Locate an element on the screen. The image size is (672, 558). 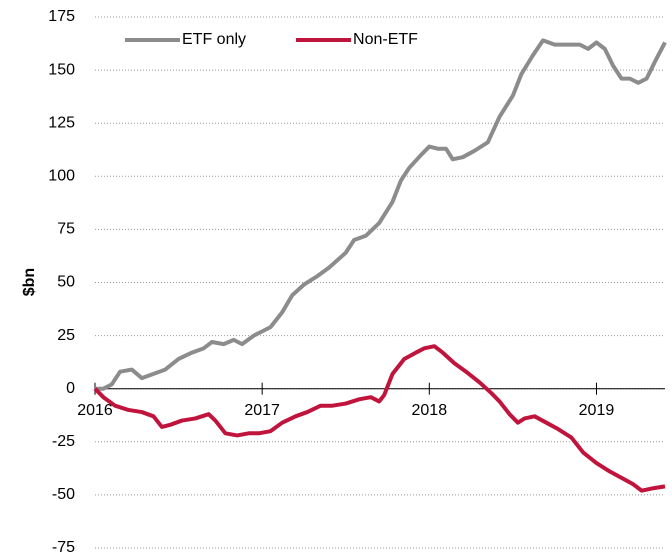
legend-label: ETF only is located at coordinates (214, 39).